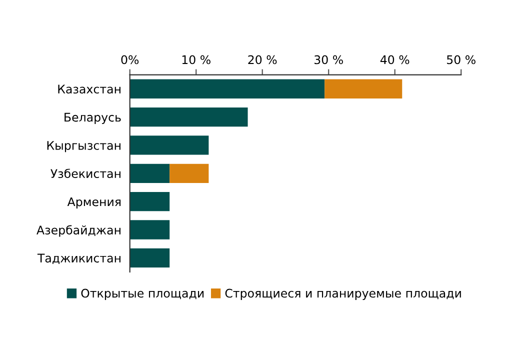 The image size is (530, 340). I want to click on y-tick-label: Таджикистан, so click(78, 259).